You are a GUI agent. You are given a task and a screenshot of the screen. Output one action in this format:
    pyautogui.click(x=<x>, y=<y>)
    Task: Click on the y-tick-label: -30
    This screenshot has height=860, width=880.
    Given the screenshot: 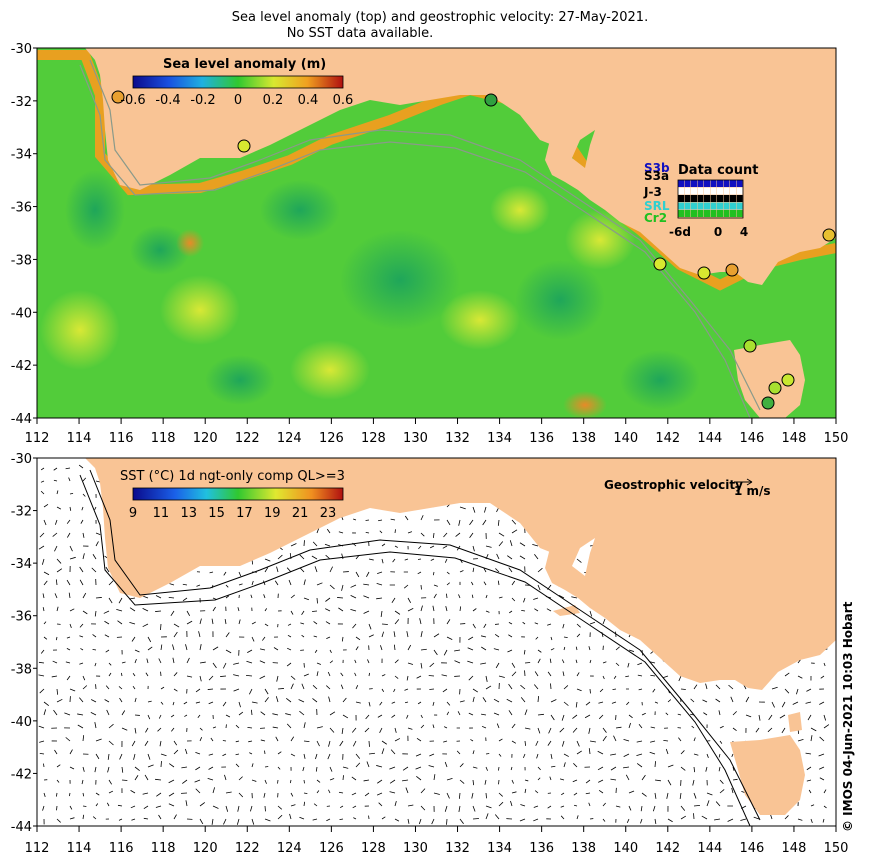 What is the action you would take?
    pyautogui.click(x=21, y=49)
    